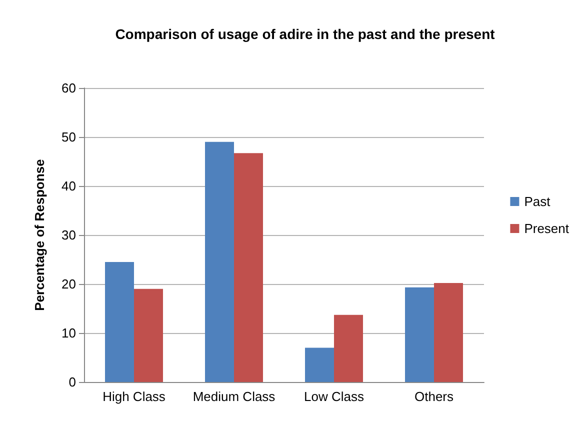 The width and height of the screenshot is (584, 430). I want to click on x-tick-label: Low Class, so click(334, 396).